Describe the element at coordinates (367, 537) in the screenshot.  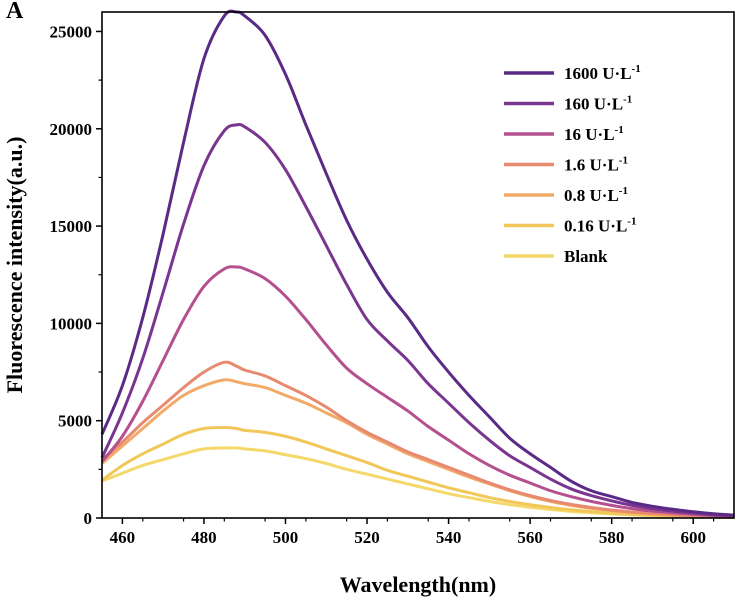
I see `x-tick-label: 520` at that location.